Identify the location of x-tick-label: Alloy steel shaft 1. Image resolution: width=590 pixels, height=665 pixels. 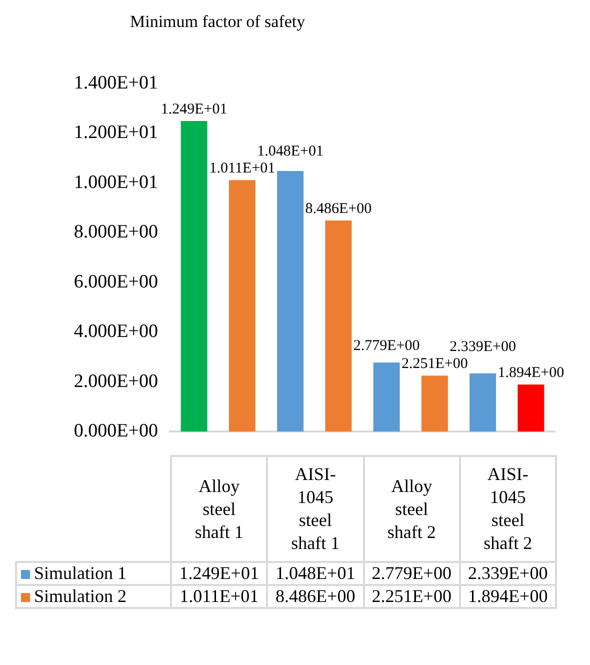
(219, 509).